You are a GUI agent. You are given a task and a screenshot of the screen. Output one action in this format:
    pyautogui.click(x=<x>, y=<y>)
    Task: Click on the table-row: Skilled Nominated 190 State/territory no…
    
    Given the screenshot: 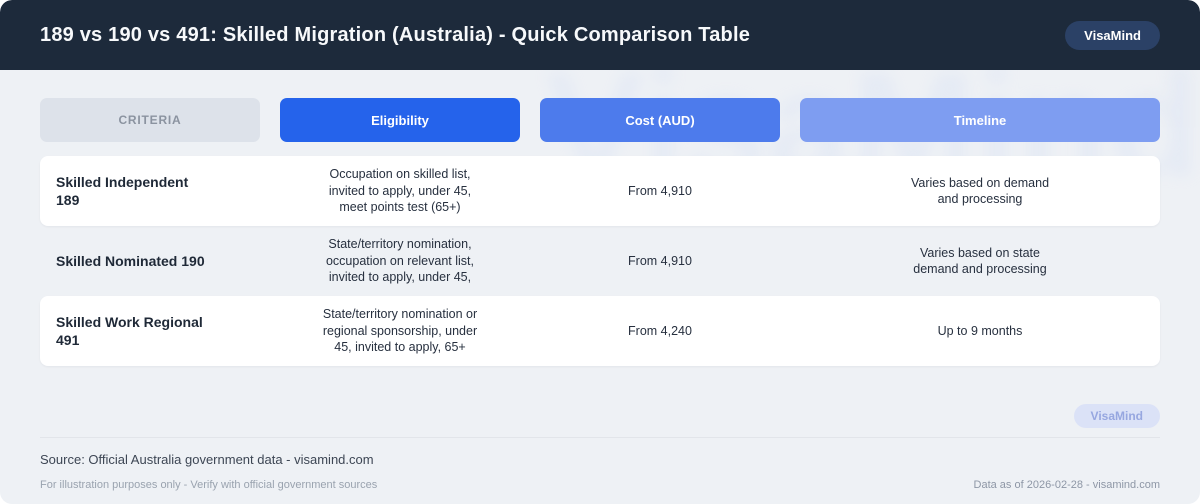 What is the action you would take?
    pyautogui.click(x=600, y=261)
    